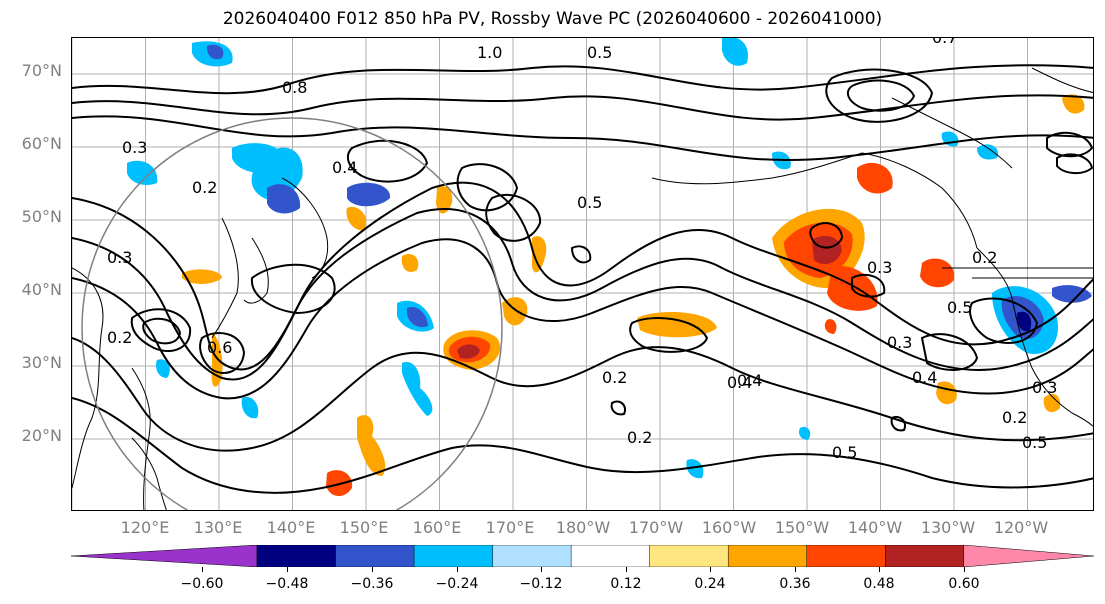  Describe the element at coordinates (626, 584) in the screenshot. I see `colorbar-tick-label: 0.12` at that location.